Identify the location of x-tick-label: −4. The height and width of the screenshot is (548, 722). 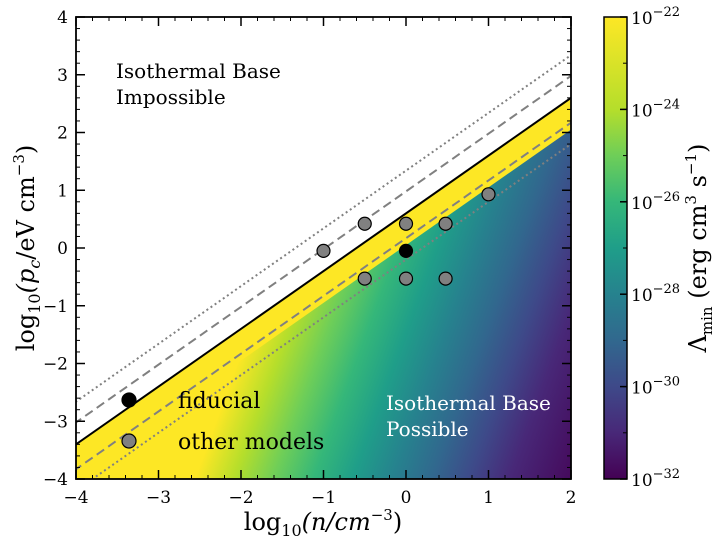
(75, 498).